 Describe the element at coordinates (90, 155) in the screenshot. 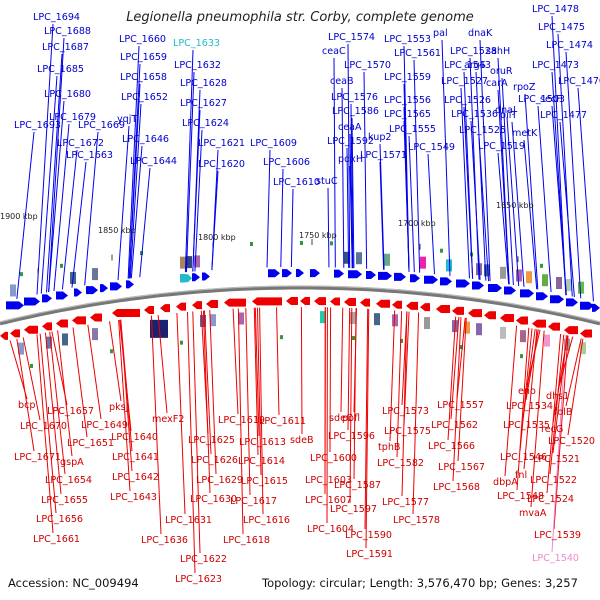

I see `gene-label: LPC_1663` at that location.